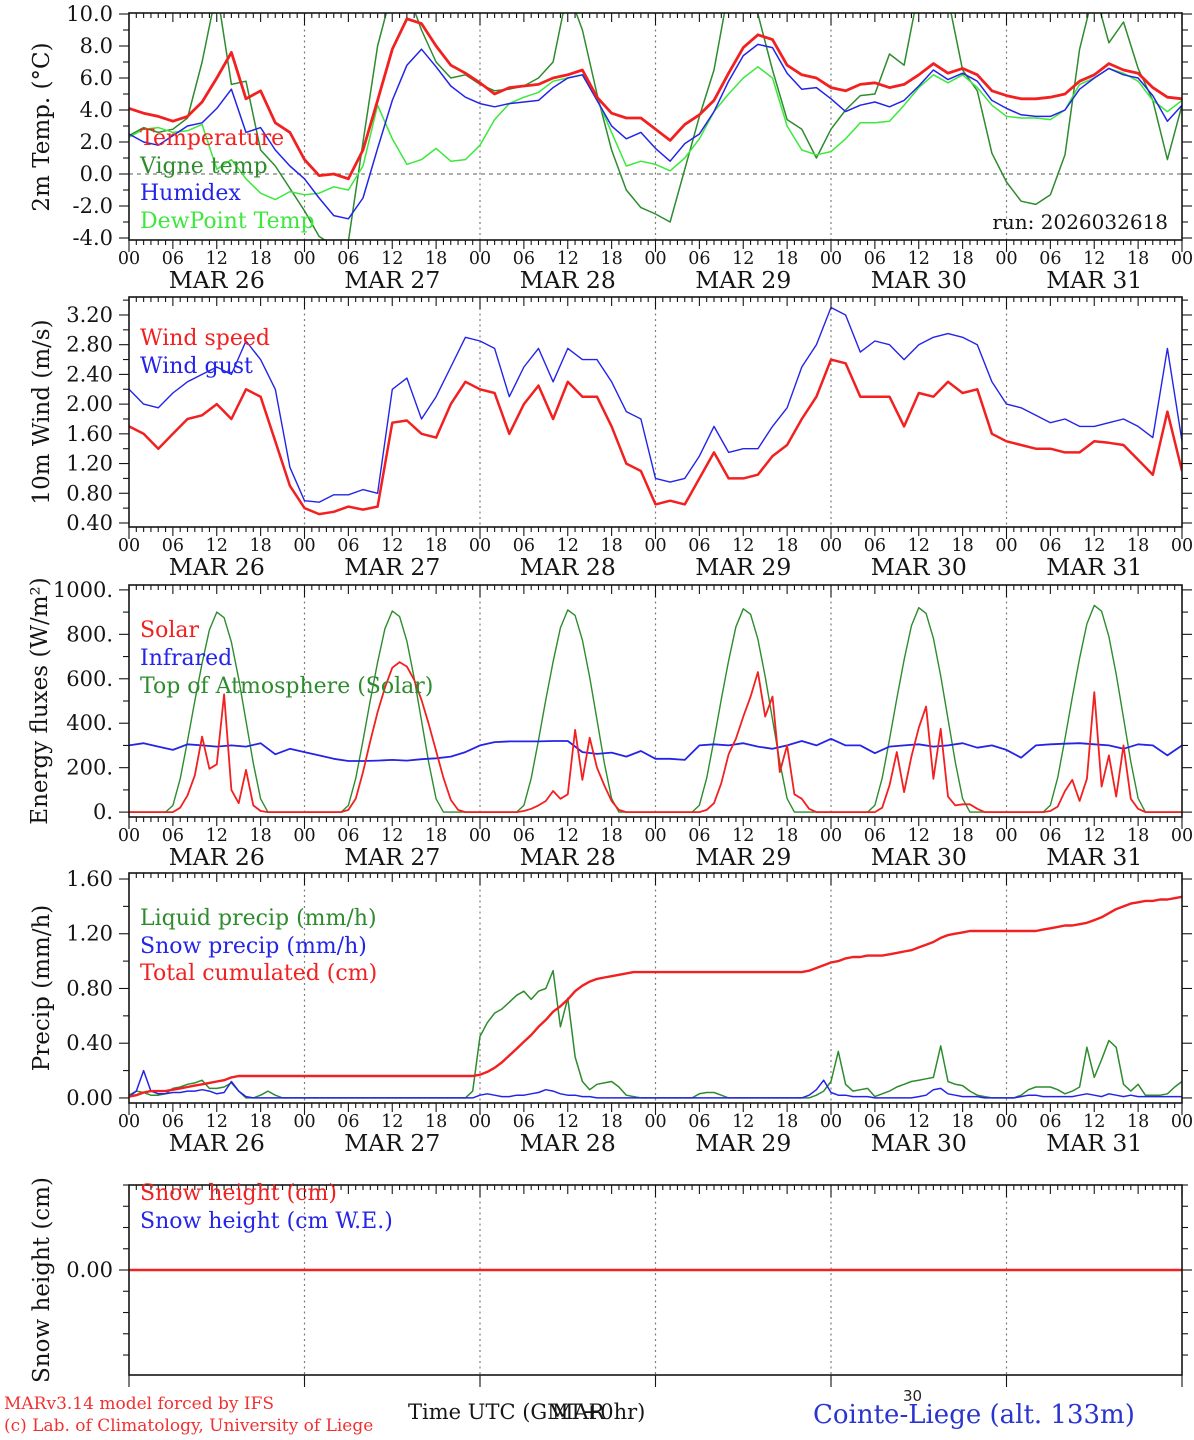  Describe the element at coordinates (89, 634) in the screenshot. I see `y-tick-label: 800.` at that location.